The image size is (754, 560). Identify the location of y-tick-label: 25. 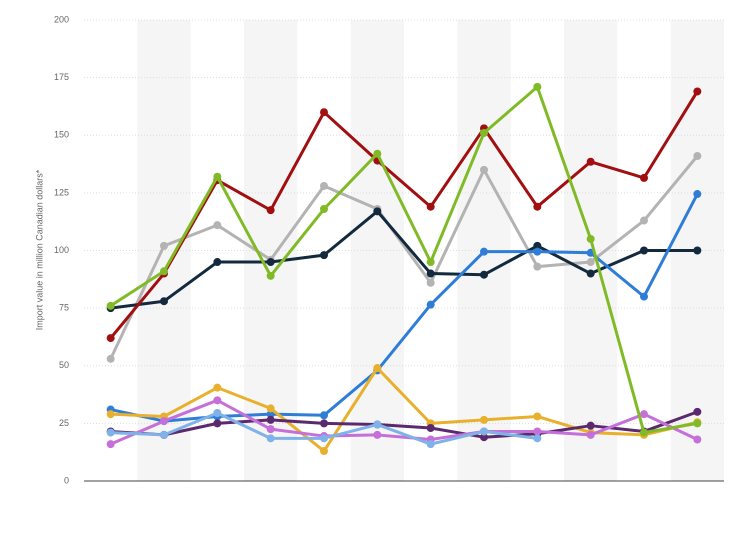
(64, 423).